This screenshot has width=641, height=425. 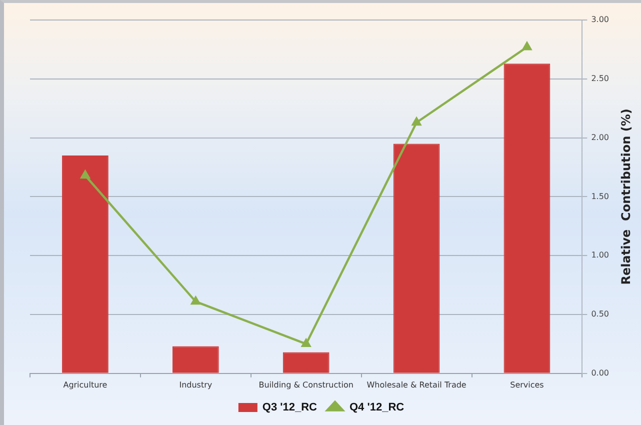 I want to click on y-tick-label: 1.50, so click(x=600, y=196).